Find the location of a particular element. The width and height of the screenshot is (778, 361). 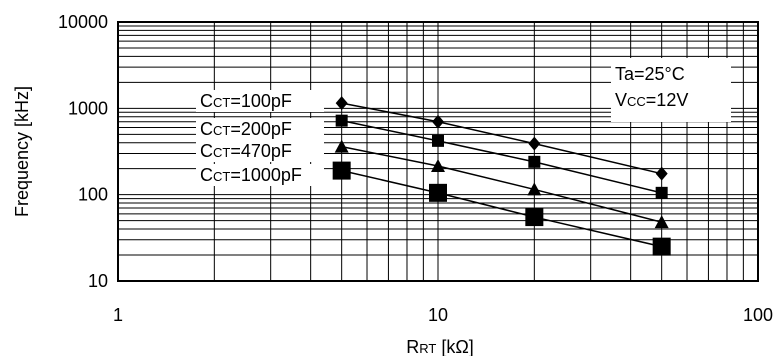

x-tick-label: 1 is located at coordinates (118, 315).